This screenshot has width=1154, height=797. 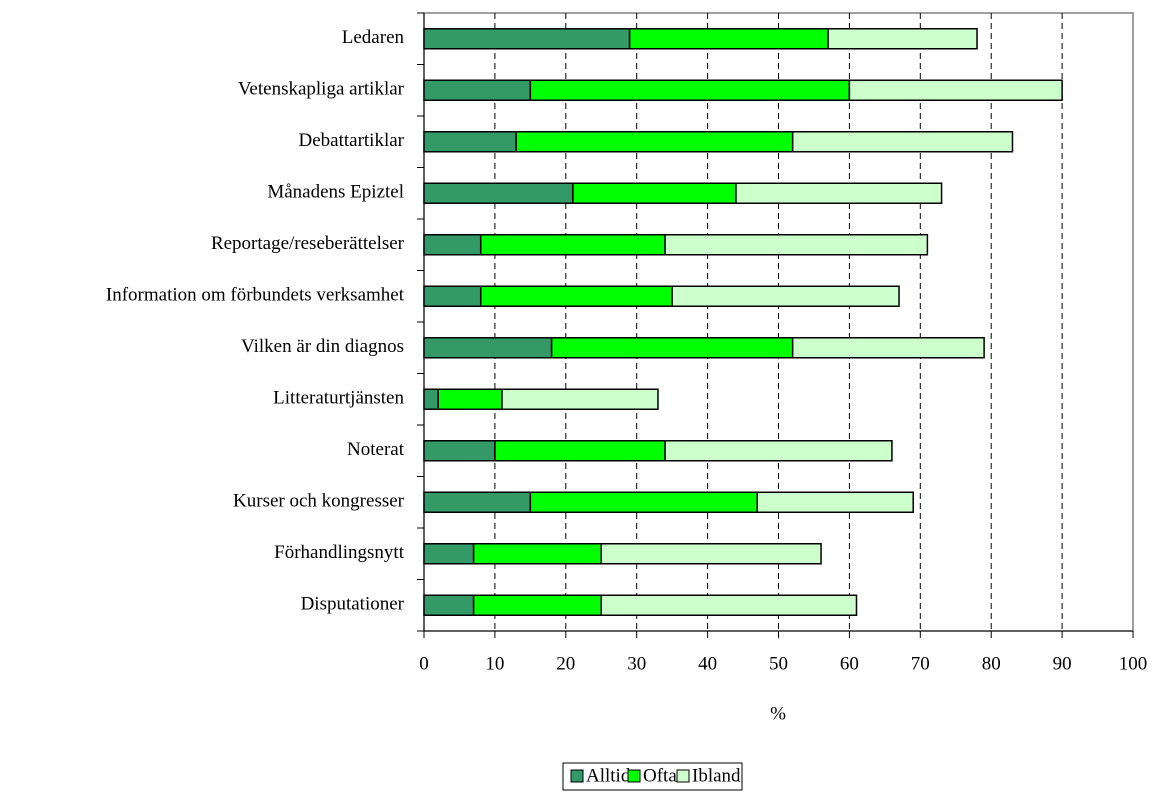 What do you see at coordinates (849, 663) in the screenshot?
I see `x-tick-label: 60` at bounding box center [849, 663].